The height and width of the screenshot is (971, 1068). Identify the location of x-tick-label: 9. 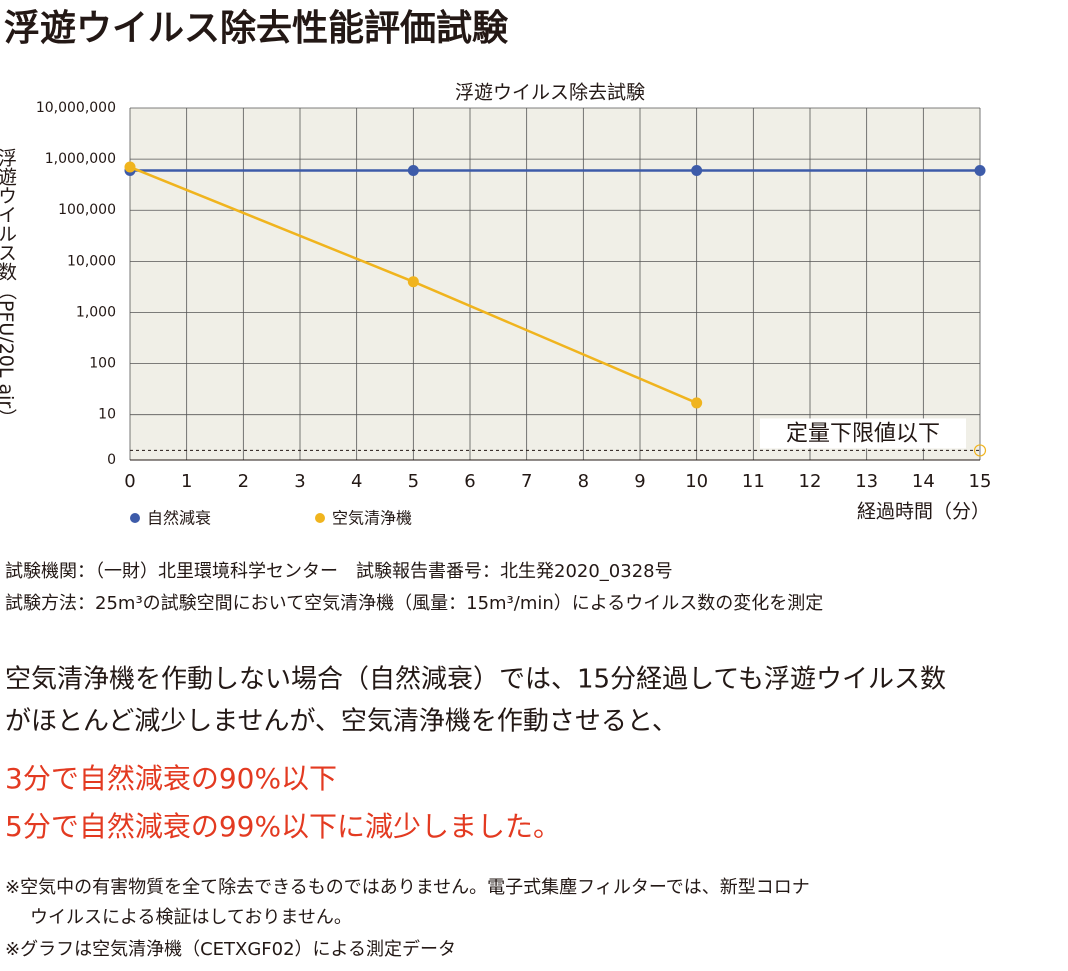
(639, 481).